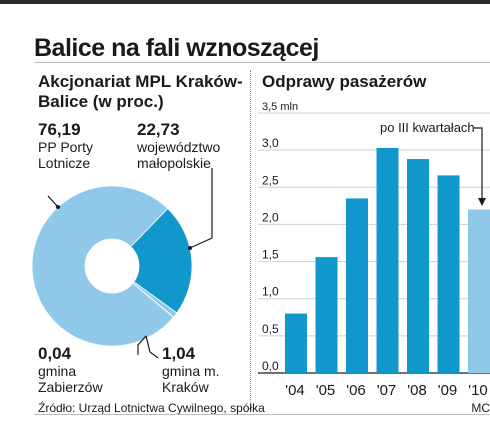  I want to click on y-tick-label: 2,5, so click(270, 180).